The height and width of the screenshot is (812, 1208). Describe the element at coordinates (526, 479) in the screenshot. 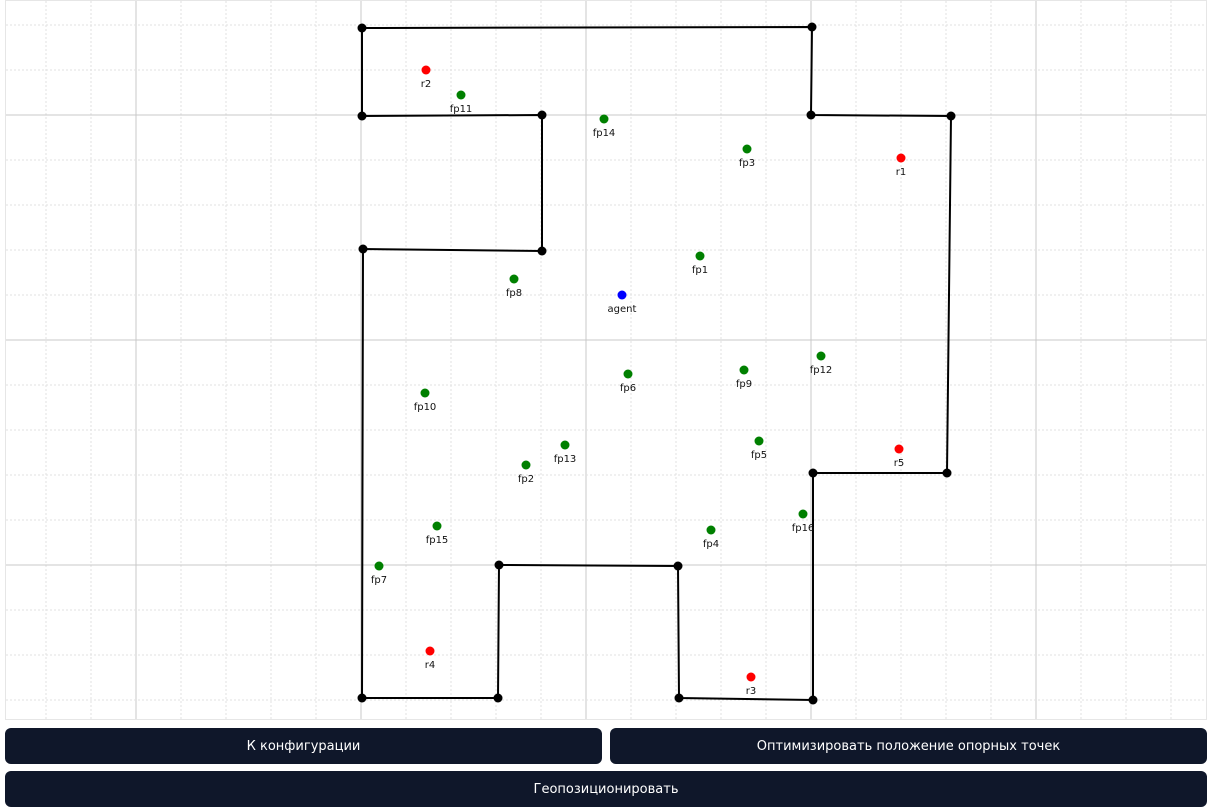

I see `fingerprint-label: fp2` at that location.